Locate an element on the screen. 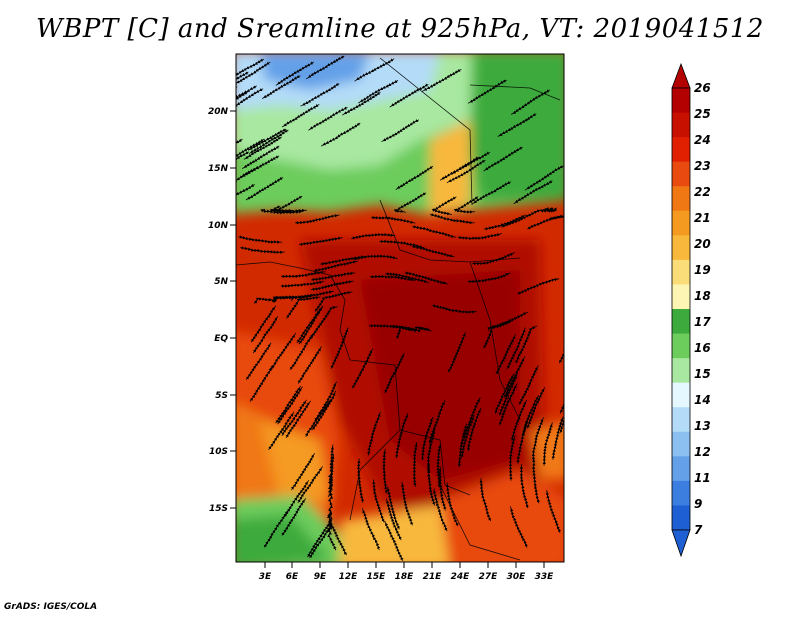  colorbar-label: 15 is located at coordinates (702, 374).